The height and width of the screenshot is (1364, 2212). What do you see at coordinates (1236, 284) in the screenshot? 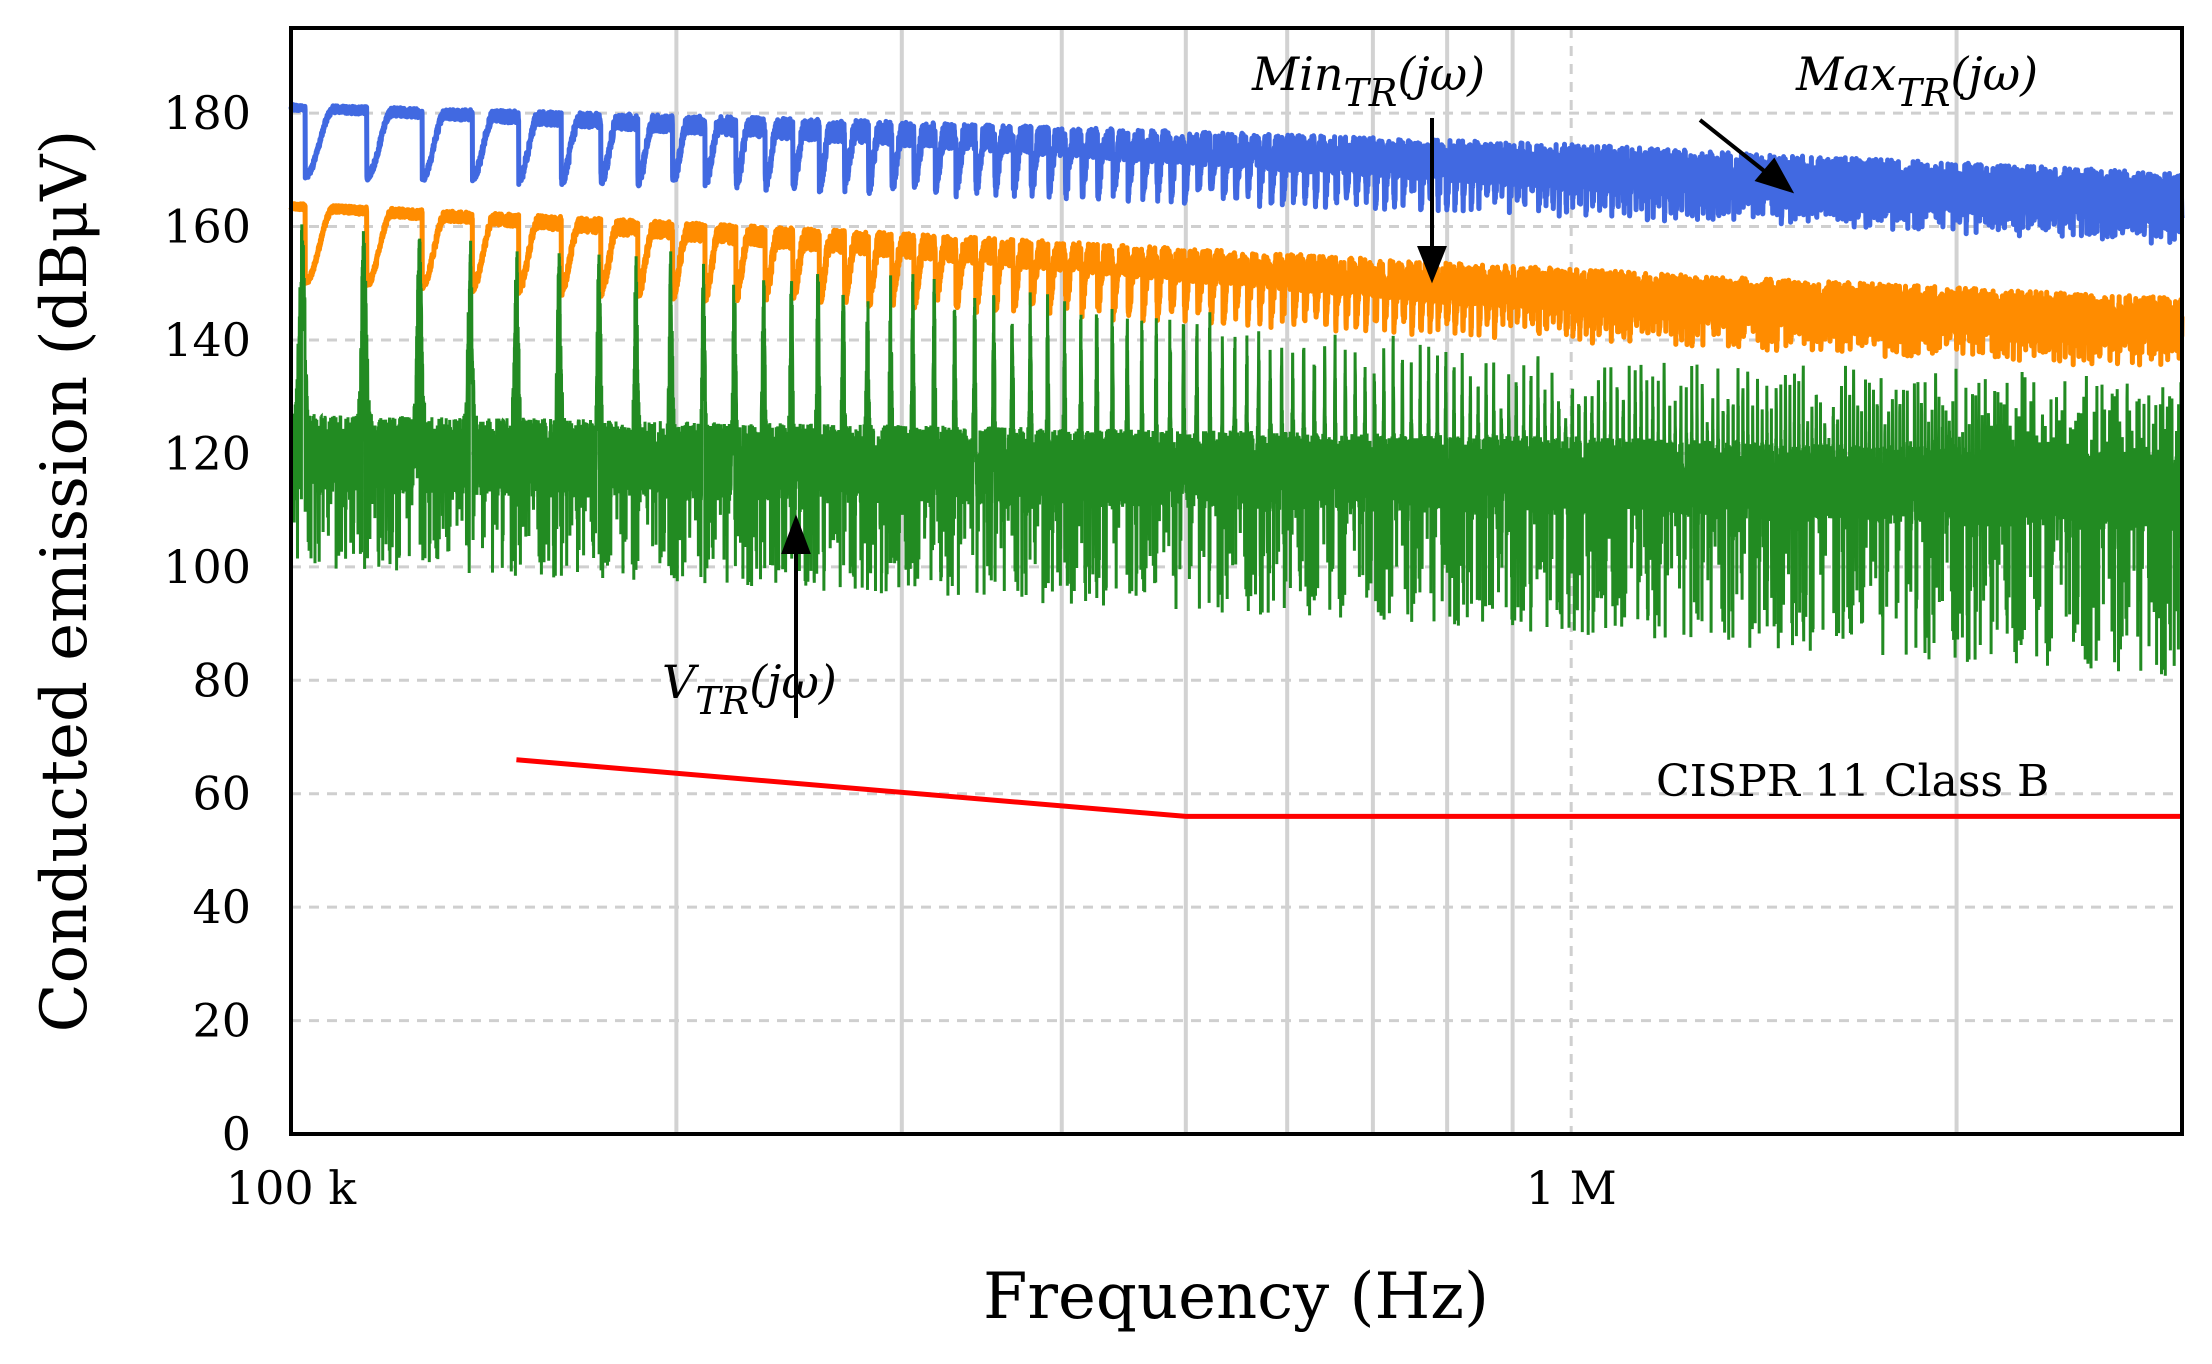
I see `series-line-min-tr` at bounding box center [1236, 284].